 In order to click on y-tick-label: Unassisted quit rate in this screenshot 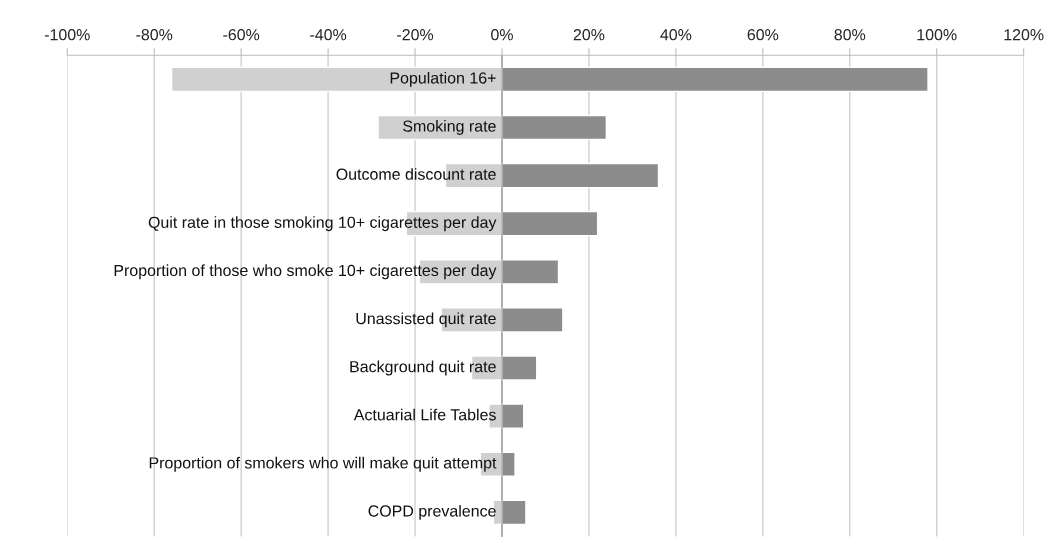, I will do `click(426, 320)`.